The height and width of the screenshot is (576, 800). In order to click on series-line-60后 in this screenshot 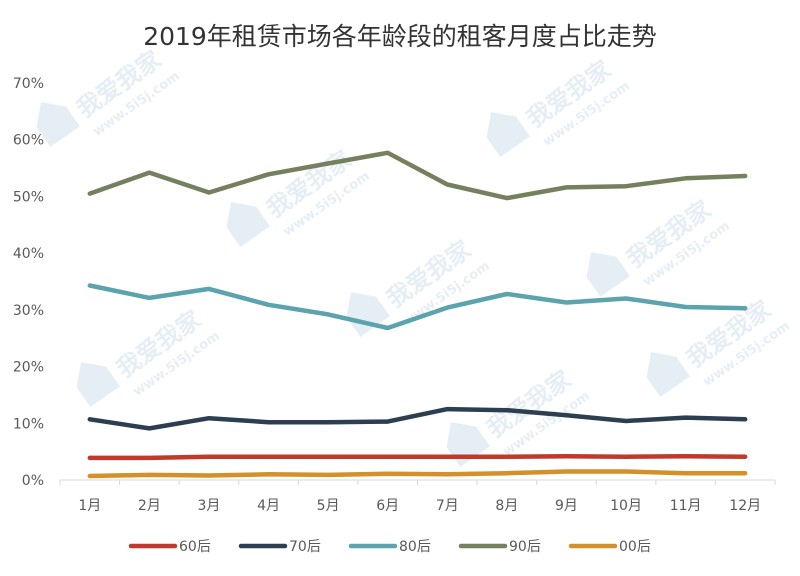, I will do `click(417, 457)`.